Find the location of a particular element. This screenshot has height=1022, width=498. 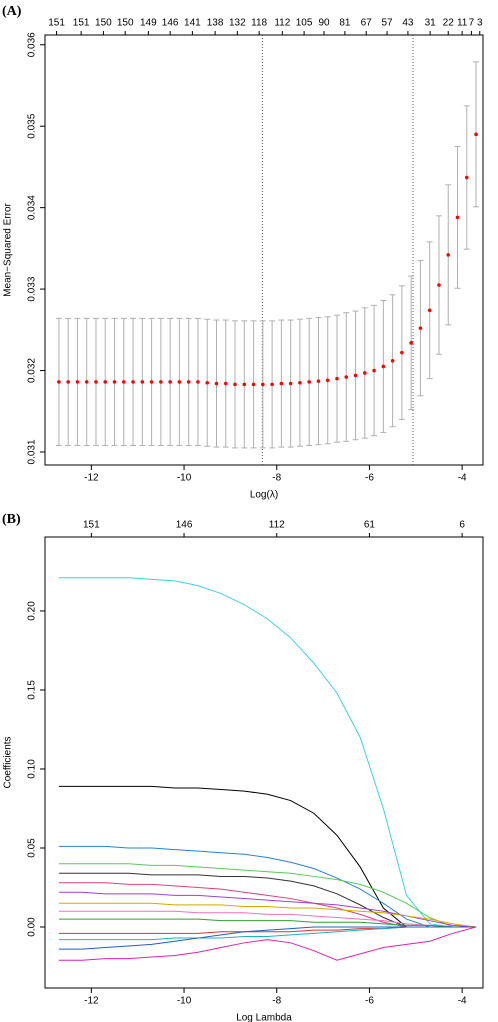

y-tick-label: 0.031 is located at coordinates (32, 451).